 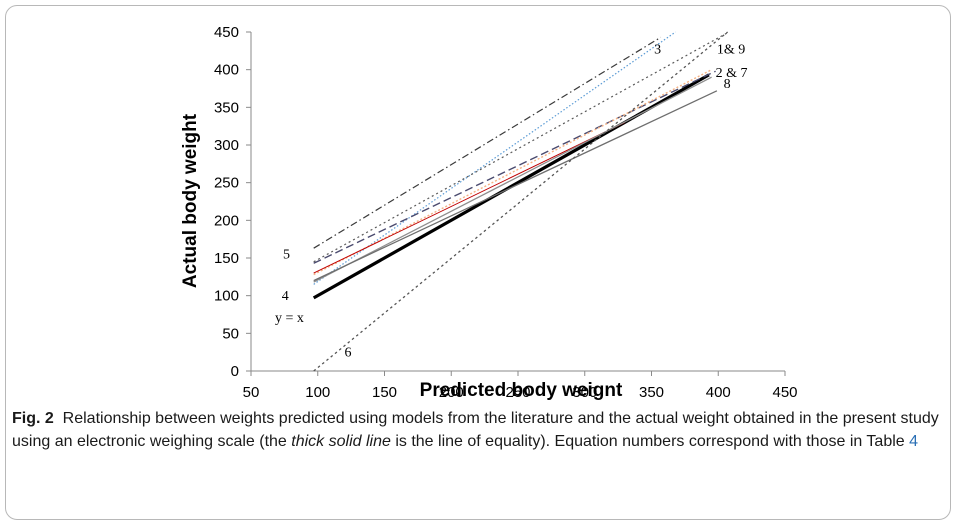 What do you see at coordinates (289, 318) in the screenshot?
I see `series-annotation: y = x` at bounding box center [289, 318].